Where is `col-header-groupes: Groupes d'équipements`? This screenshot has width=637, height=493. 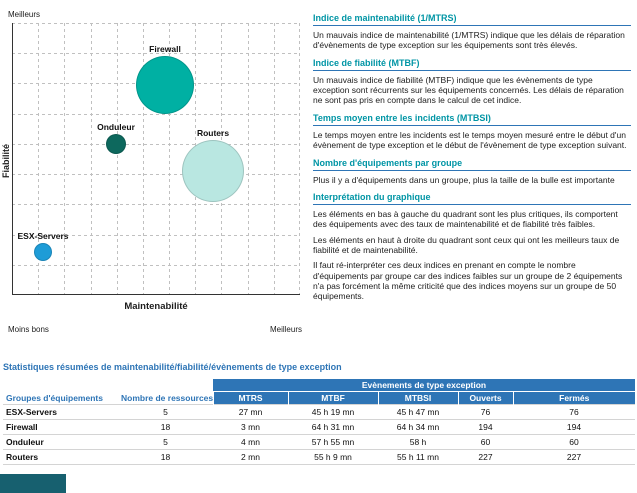 col-header-groupes: Groupes d'équipements is located at coordinates (54, 397).